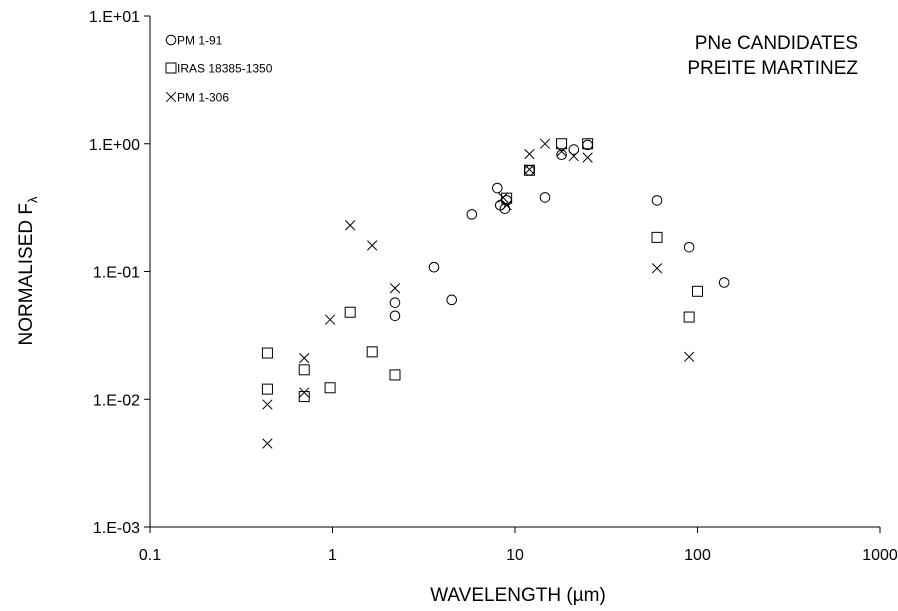 Image resolution: width=898 pixels, height=611 pixels. I want to click on y-tick-label: 1.E-02, so click(116, 400).